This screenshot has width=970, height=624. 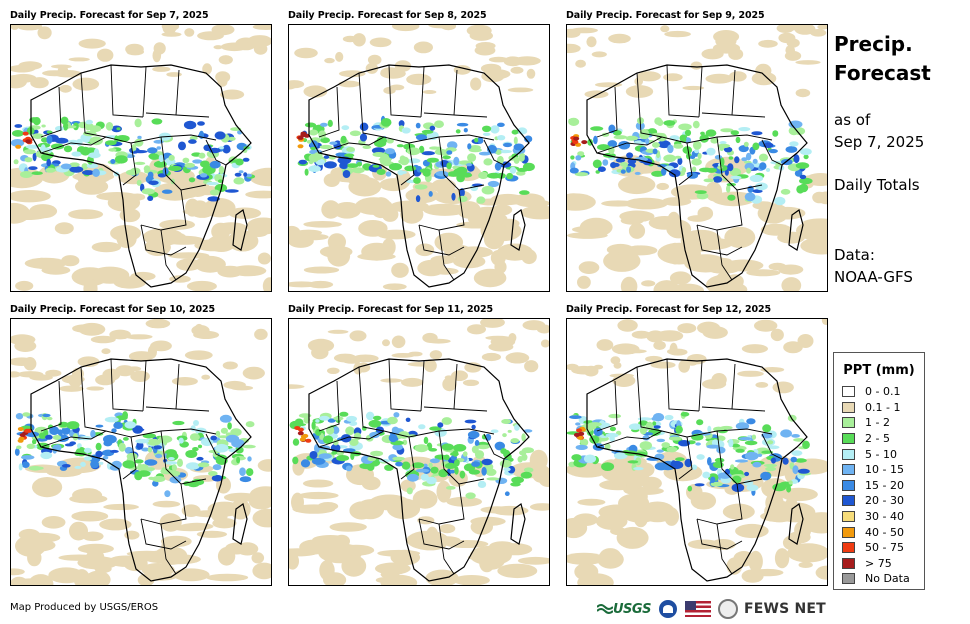 What do you see at coordinates (848, 470) in the screenshot?
I see `legend-swatch` at bounding box center [848, 470].